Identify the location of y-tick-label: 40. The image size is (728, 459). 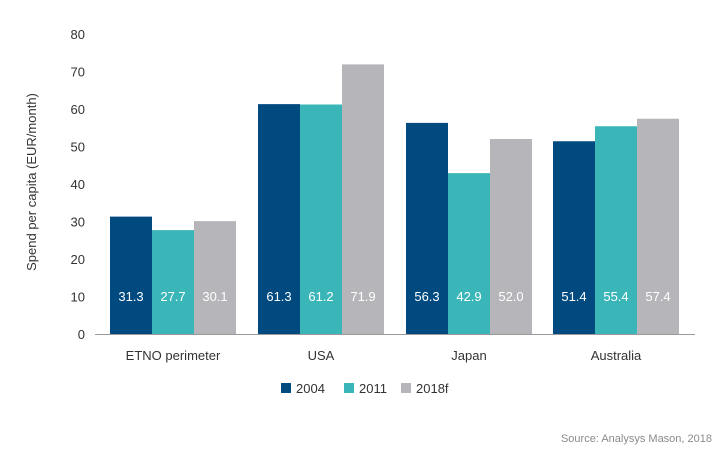
(78, 184).